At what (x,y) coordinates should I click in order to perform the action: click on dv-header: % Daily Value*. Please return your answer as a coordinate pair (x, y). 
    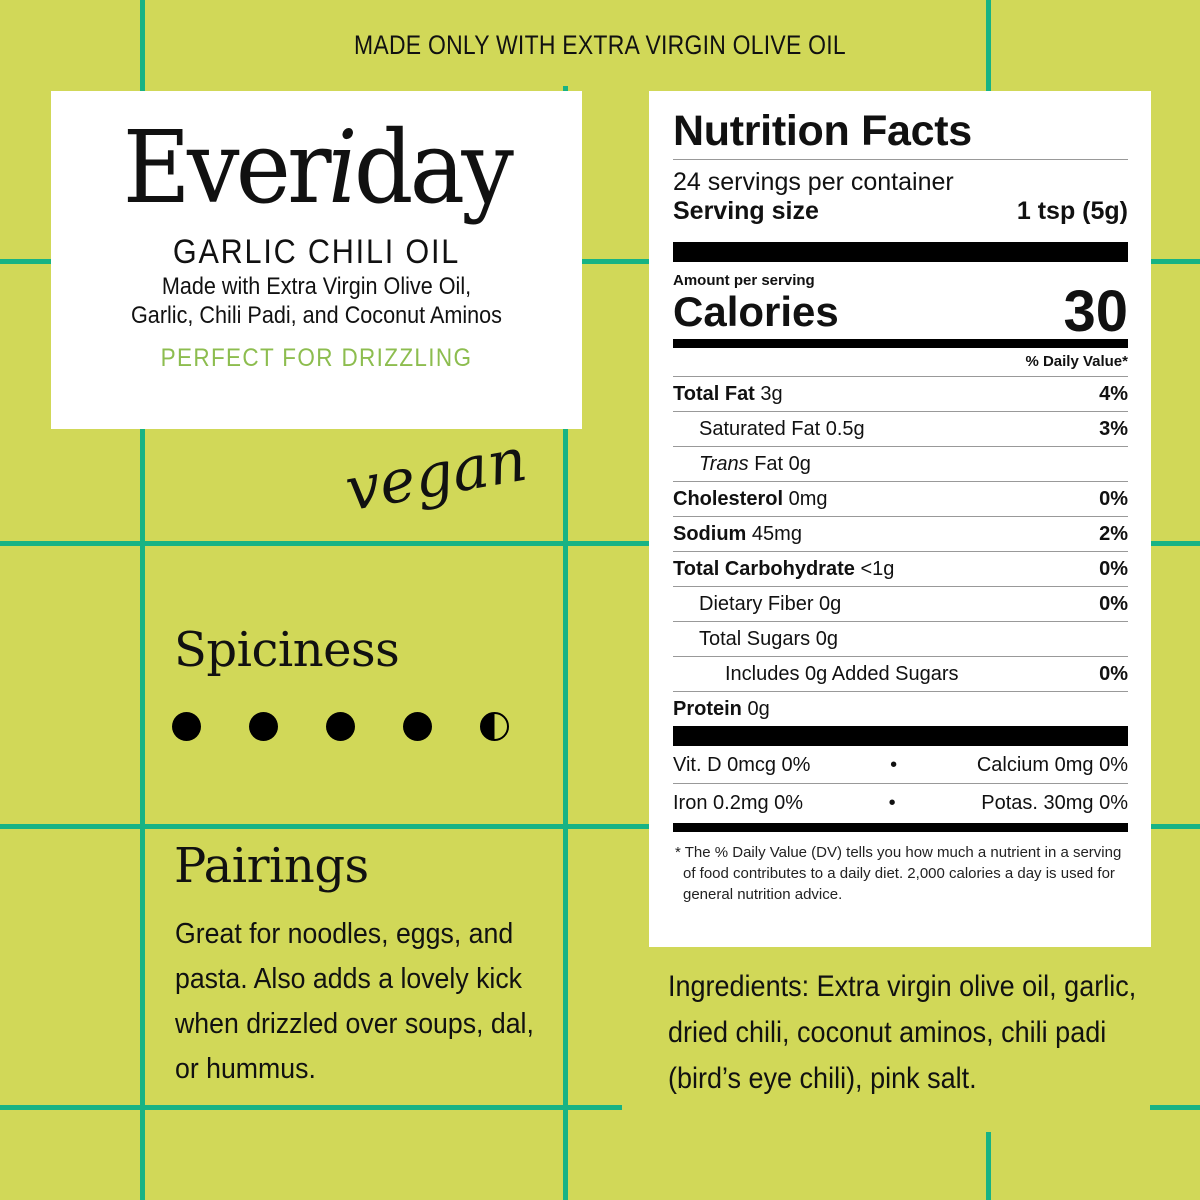
    Looking at the image, I should click on (1076, 361).